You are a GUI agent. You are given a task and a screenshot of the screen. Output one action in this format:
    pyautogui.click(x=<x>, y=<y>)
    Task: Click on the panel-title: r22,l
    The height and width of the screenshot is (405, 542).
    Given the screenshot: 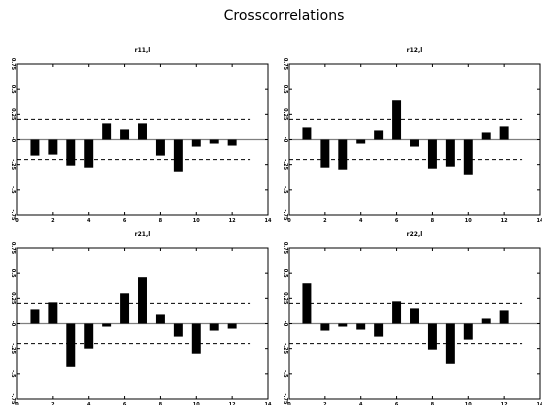 What is the action you would take?
    pyautogui.click(x=415, y=234)
    